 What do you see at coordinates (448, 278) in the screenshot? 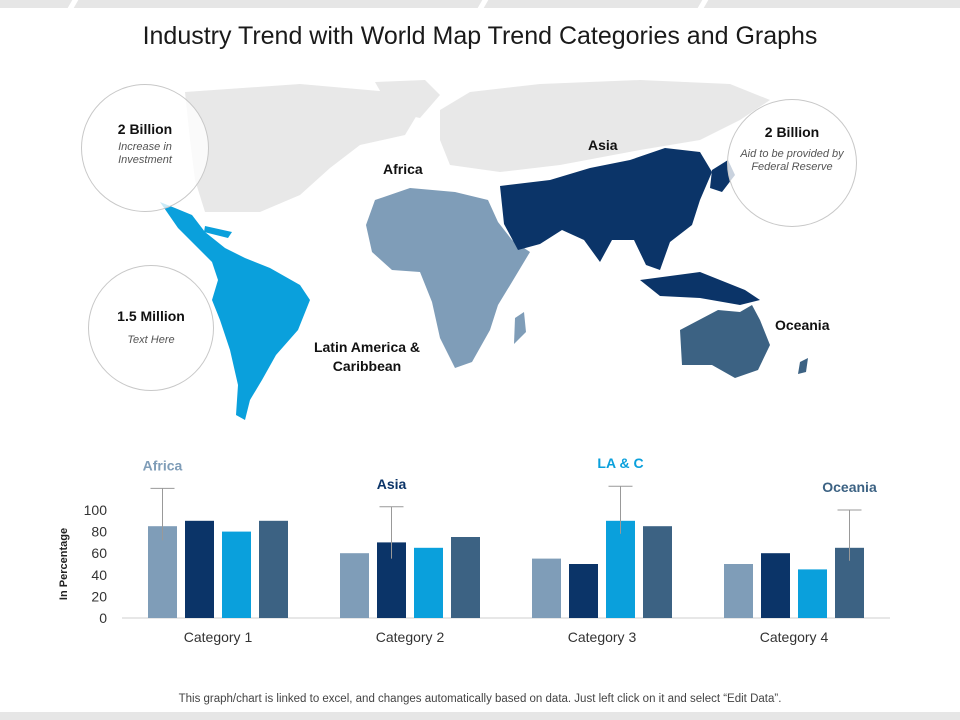
I see `africa-shape` at bounding box center [448, 278].